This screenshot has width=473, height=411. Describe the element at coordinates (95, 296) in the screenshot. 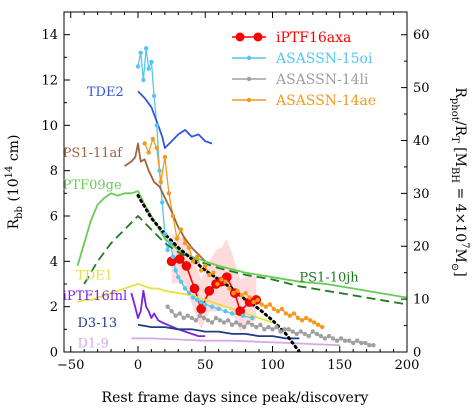

I see `annotation-iptf16fnl: iPTF16fnl` at that location.